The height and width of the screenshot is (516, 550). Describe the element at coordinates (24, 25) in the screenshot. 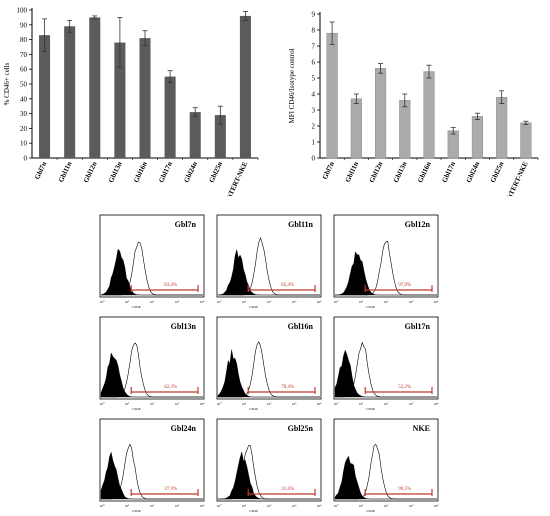

I see `y-tick-label: 90` at that location.